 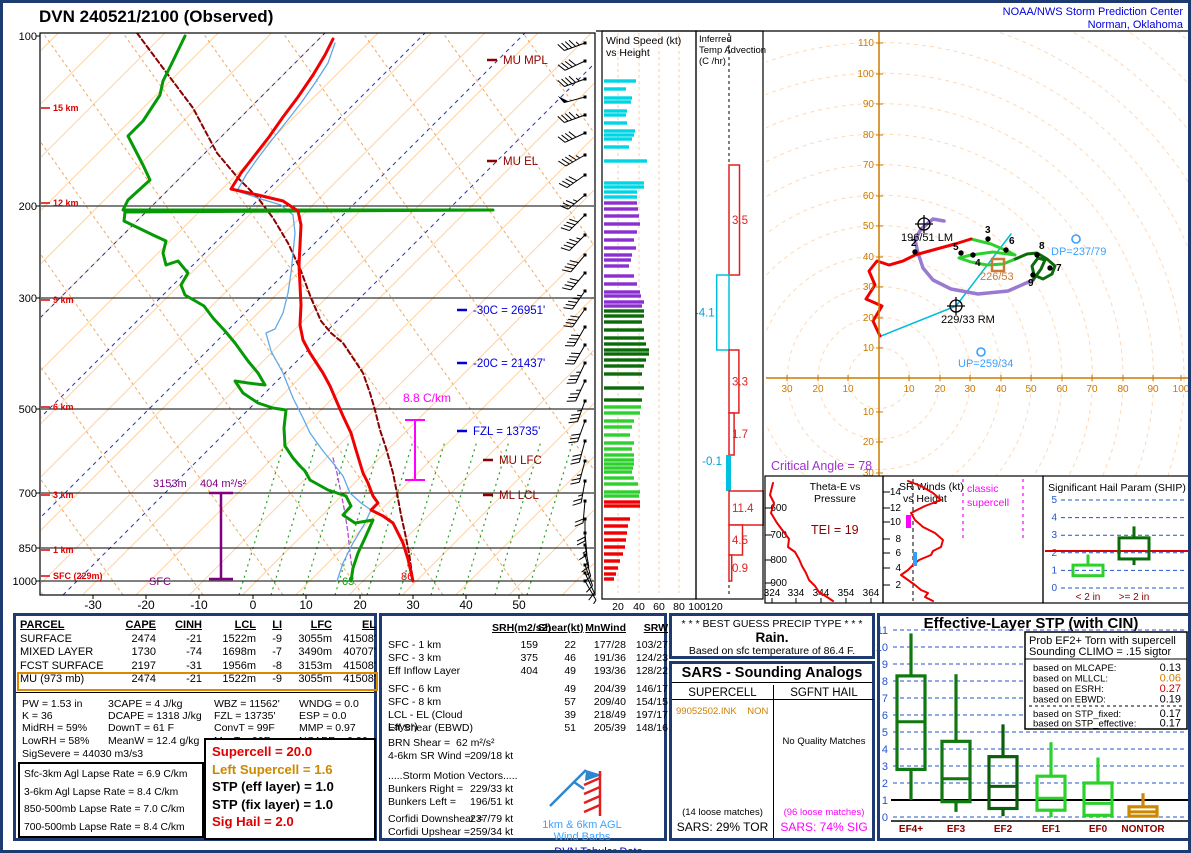 I want to click on precip-title: * * * BEST GUESS PRECIP TYPE * * *, so click(x=772, y=624).